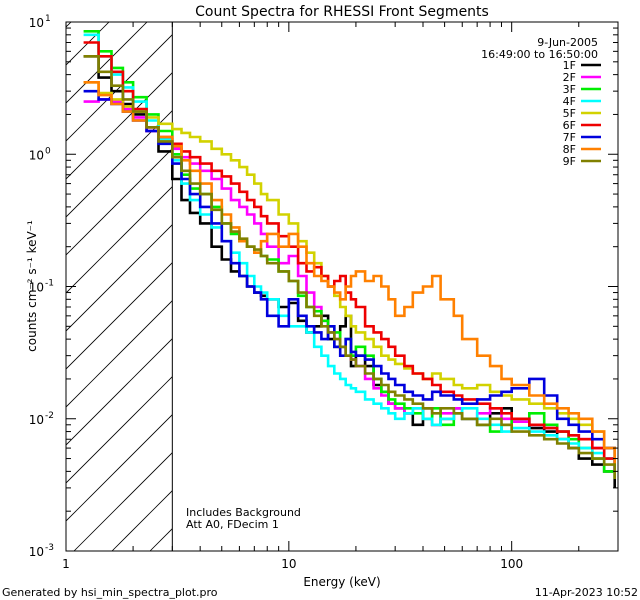  What do you see at coordinates (569, 65) in the screenshot?
I see `legend-label: 1F` at bounding box center [569, 65].